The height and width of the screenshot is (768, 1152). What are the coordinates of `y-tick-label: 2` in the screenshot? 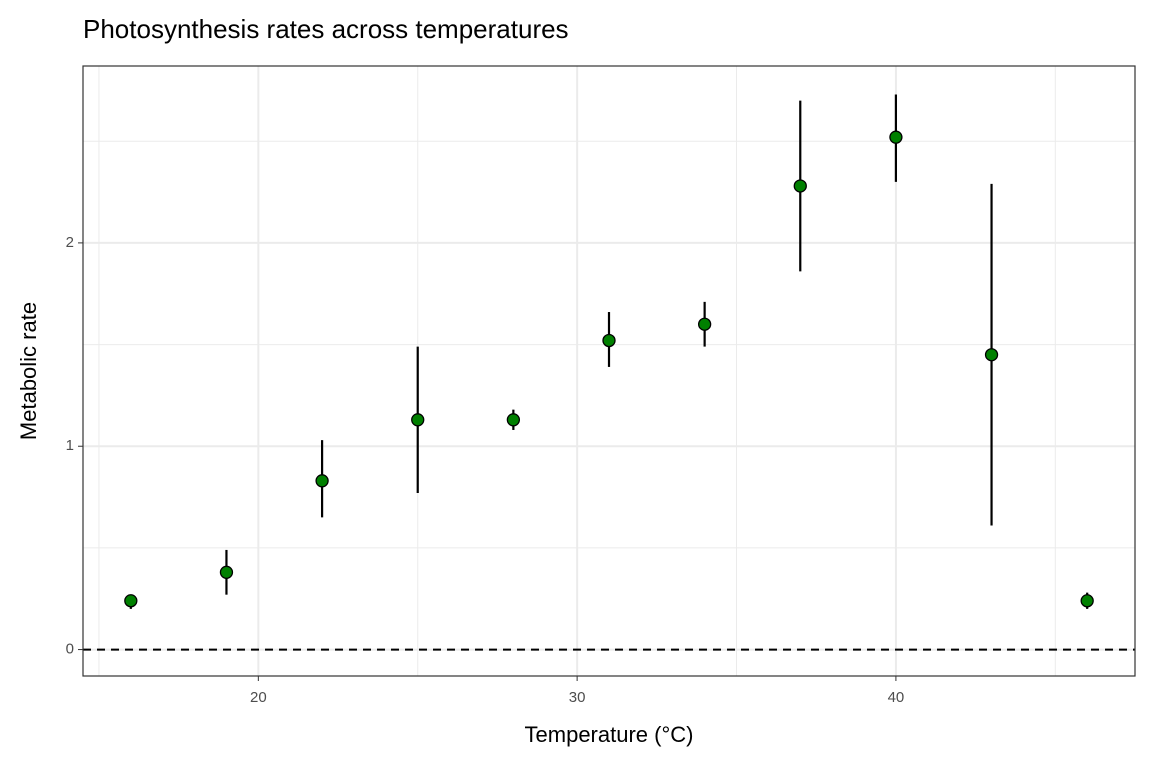 It's located at (70, 242).